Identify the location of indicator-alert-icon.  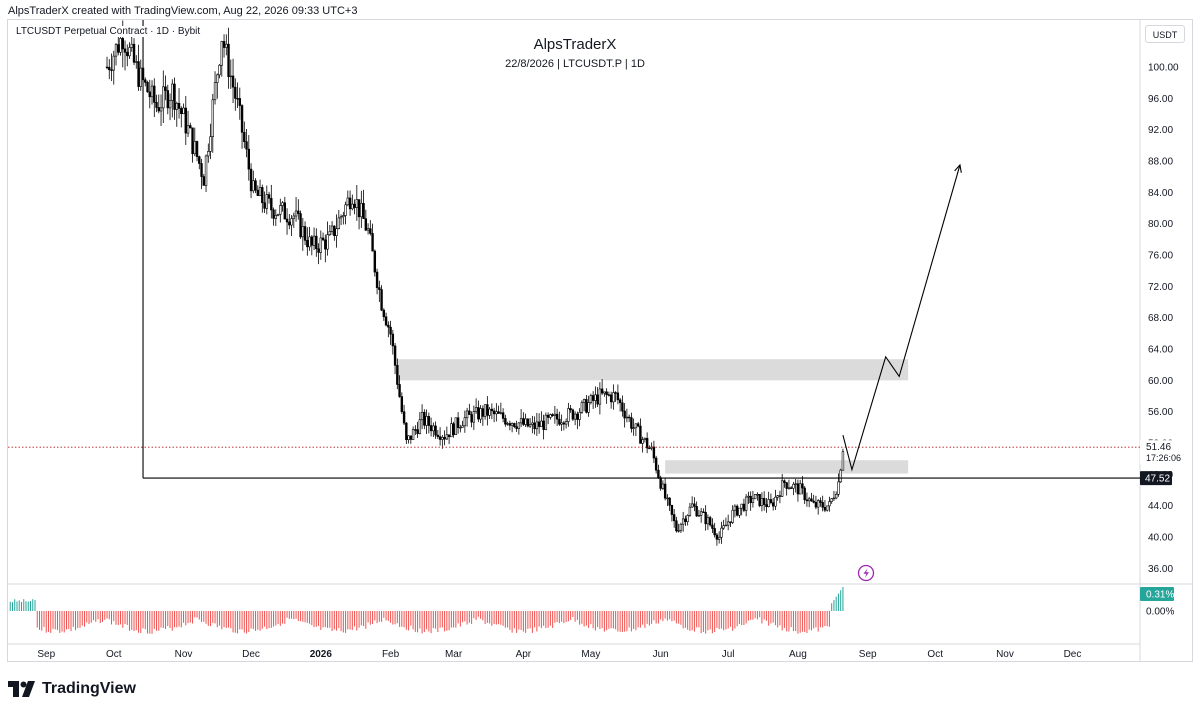
(866, 573).